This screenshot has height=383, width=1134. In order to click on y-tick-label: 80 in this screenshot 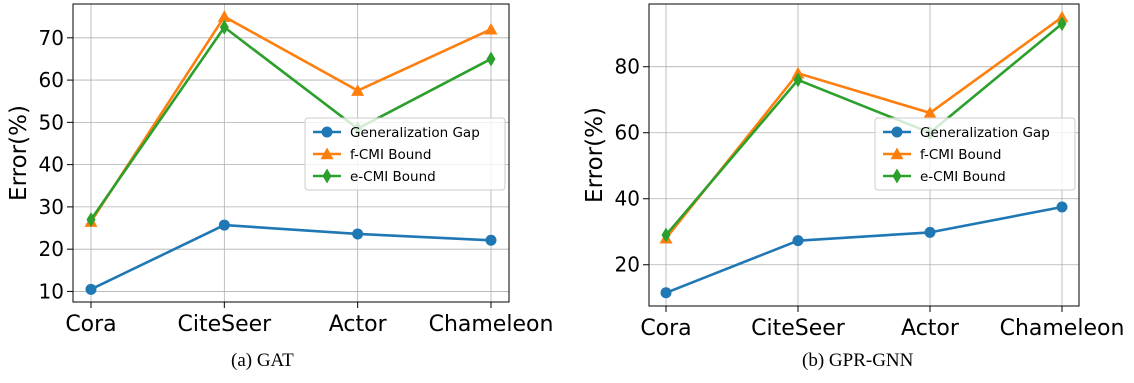, I will do `click(627, 67)`.